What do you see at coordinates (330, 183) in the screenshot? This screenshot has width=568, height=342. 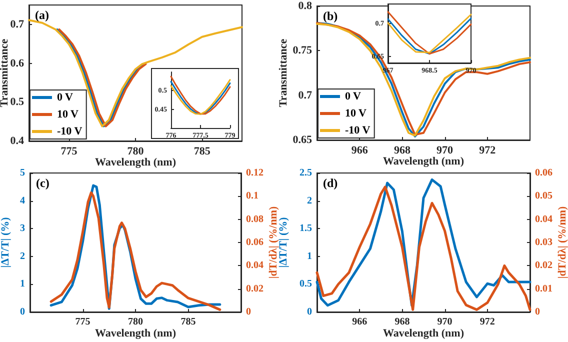 I see `annotation: (d)` at bounding box center [330, 183].